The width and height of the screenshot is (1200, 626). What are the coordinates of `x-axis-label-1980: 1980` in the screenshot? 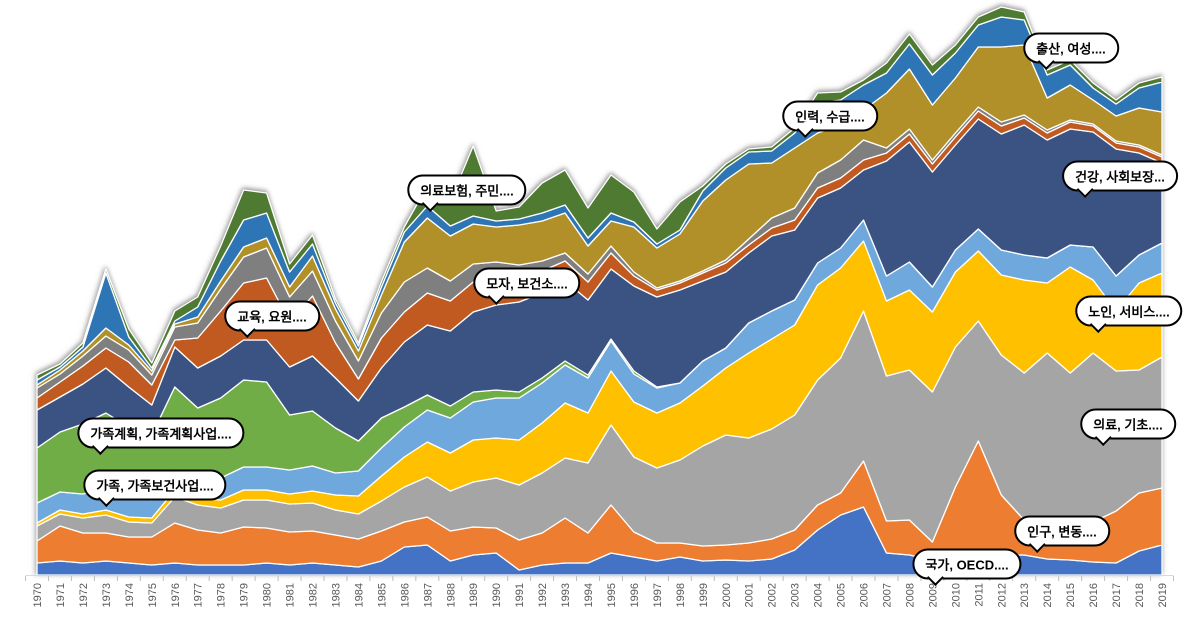 It's located at (268, 595).